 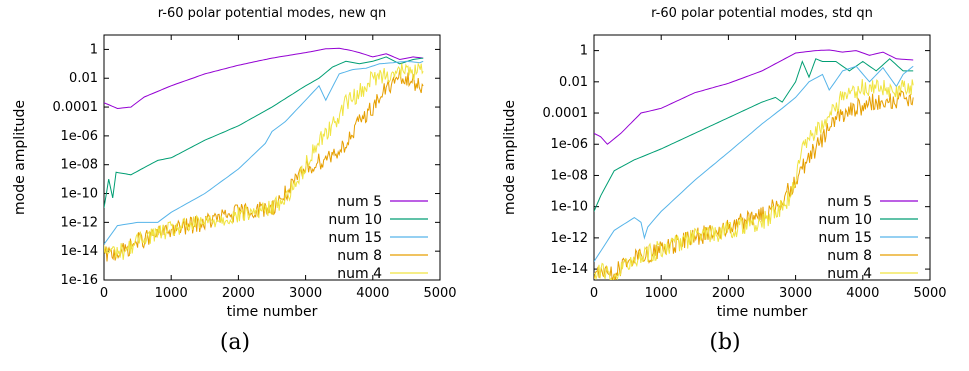 I want to click on chart-title: r-60 polar potential modes, std qn, so click(x=762, y=13).